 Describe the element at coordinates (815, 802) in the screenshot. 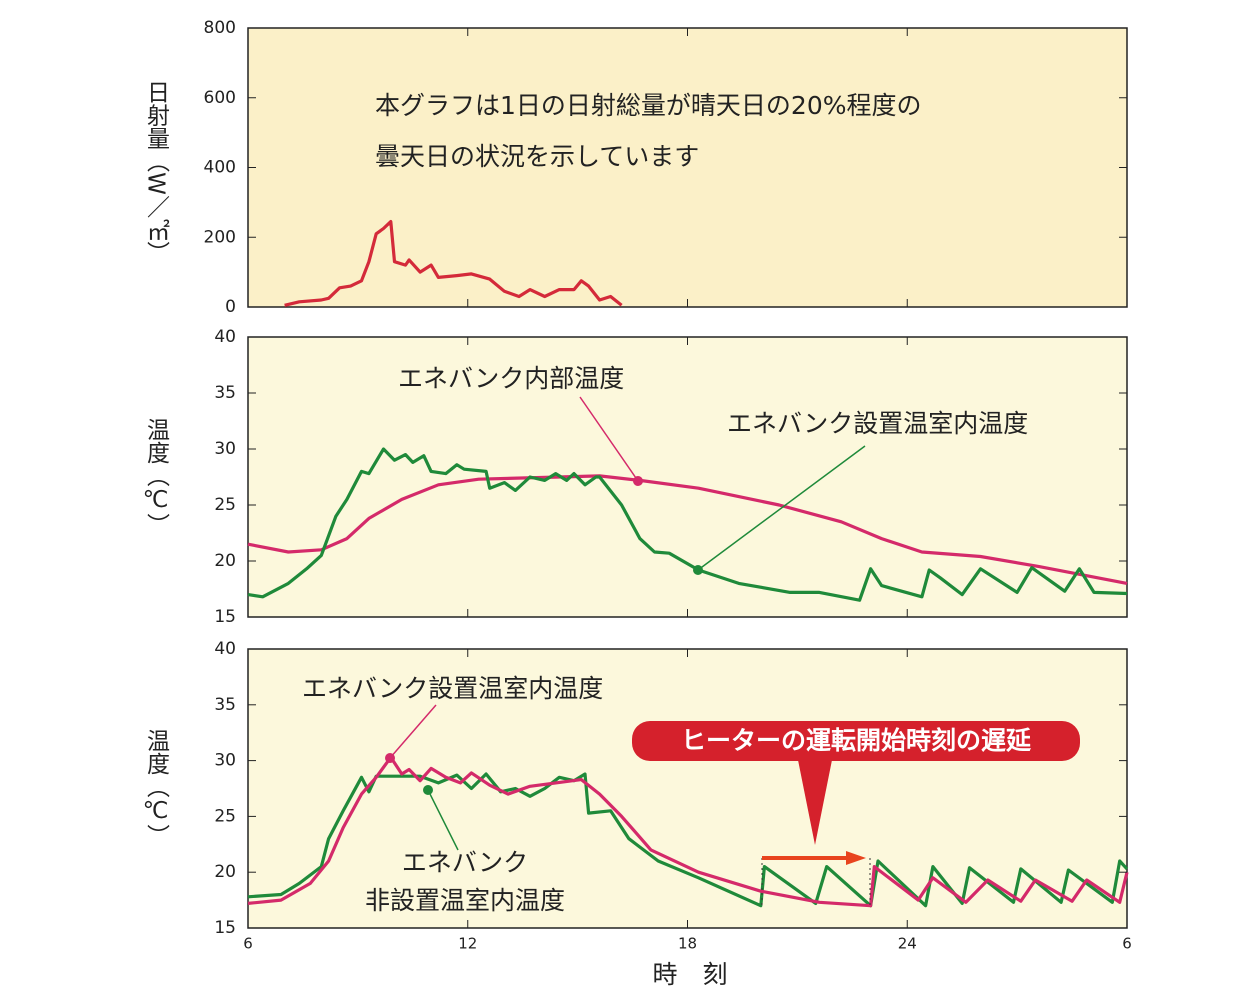

I see `callout-pointer` at that location.